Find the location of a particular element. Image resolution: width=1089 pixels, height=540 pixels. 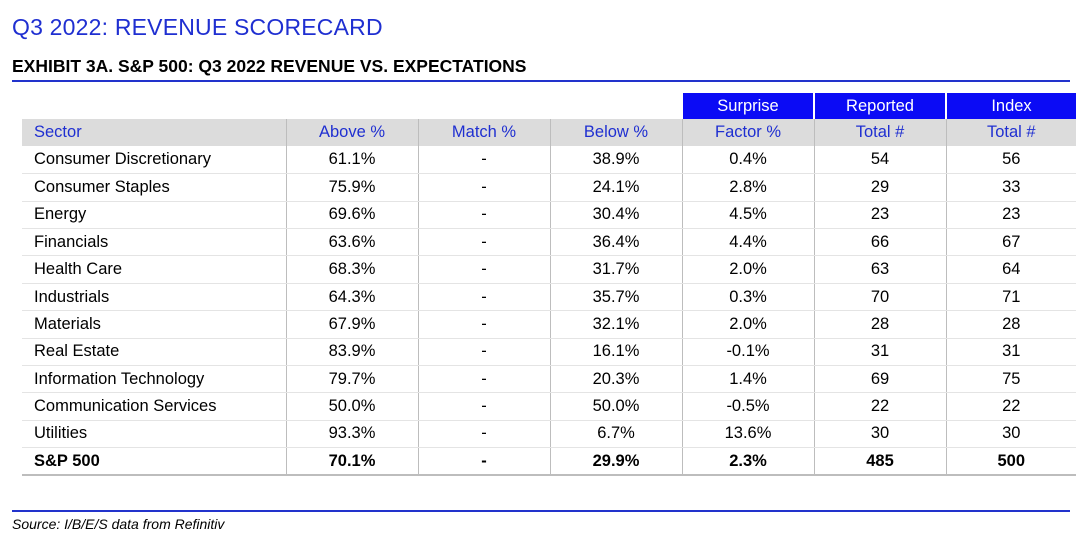

sector-cell: Communication Services is located at coordinates (154, 406).